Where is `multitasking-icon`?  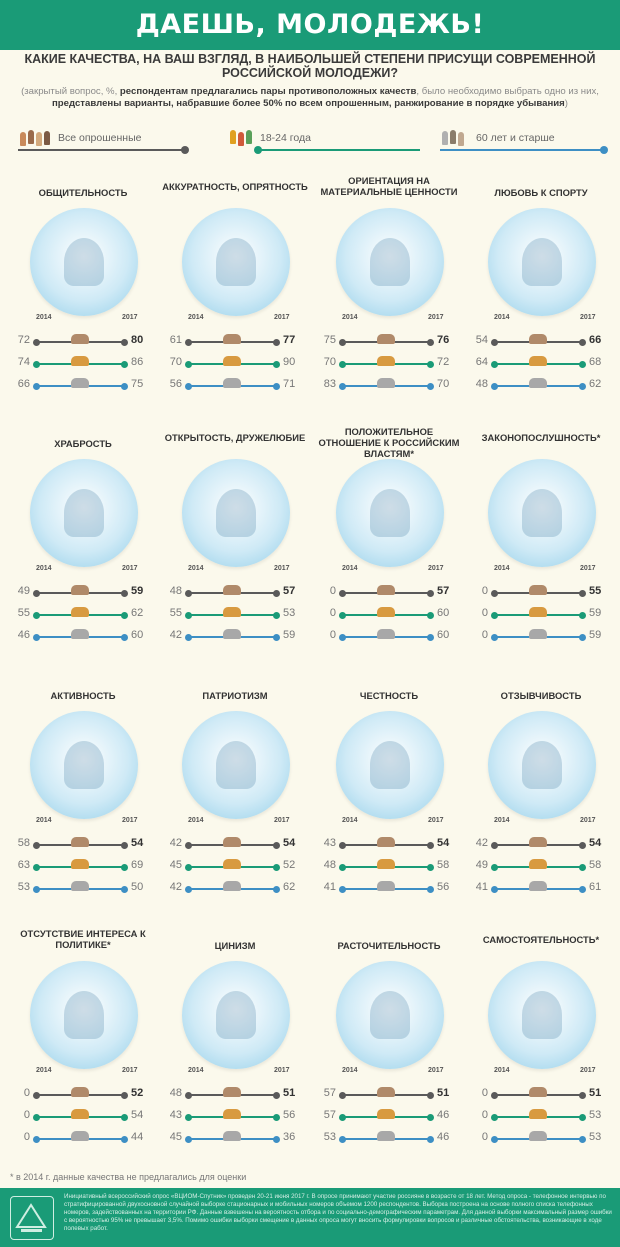 multitasking-icon is located at coordinates (542, 1015).